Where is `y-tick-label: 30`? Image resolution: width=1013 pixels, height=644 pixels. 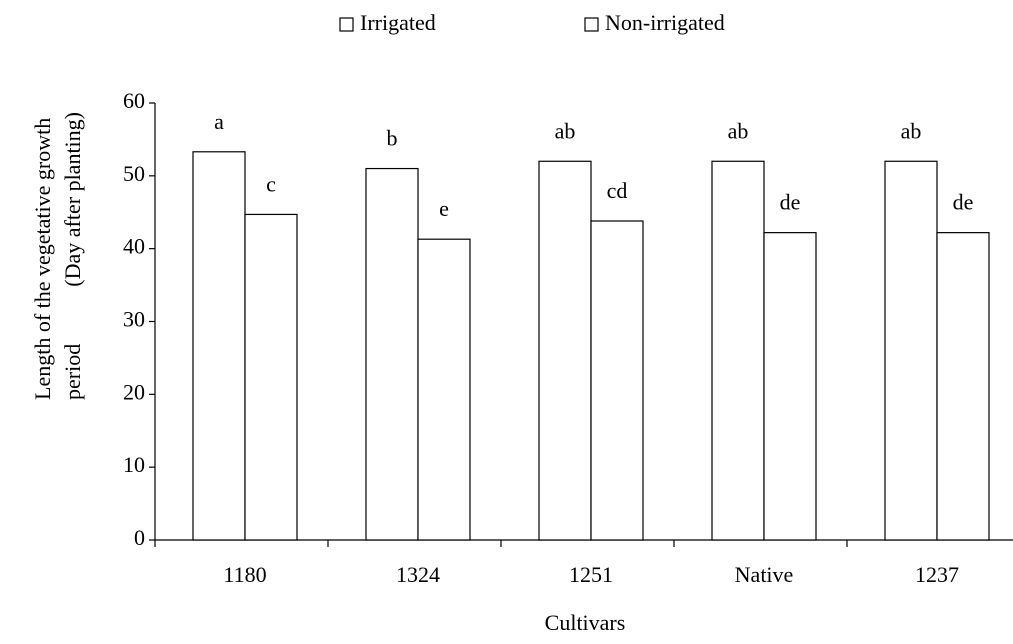 y-tick-label: 30 is located at coordinates (134, 319).